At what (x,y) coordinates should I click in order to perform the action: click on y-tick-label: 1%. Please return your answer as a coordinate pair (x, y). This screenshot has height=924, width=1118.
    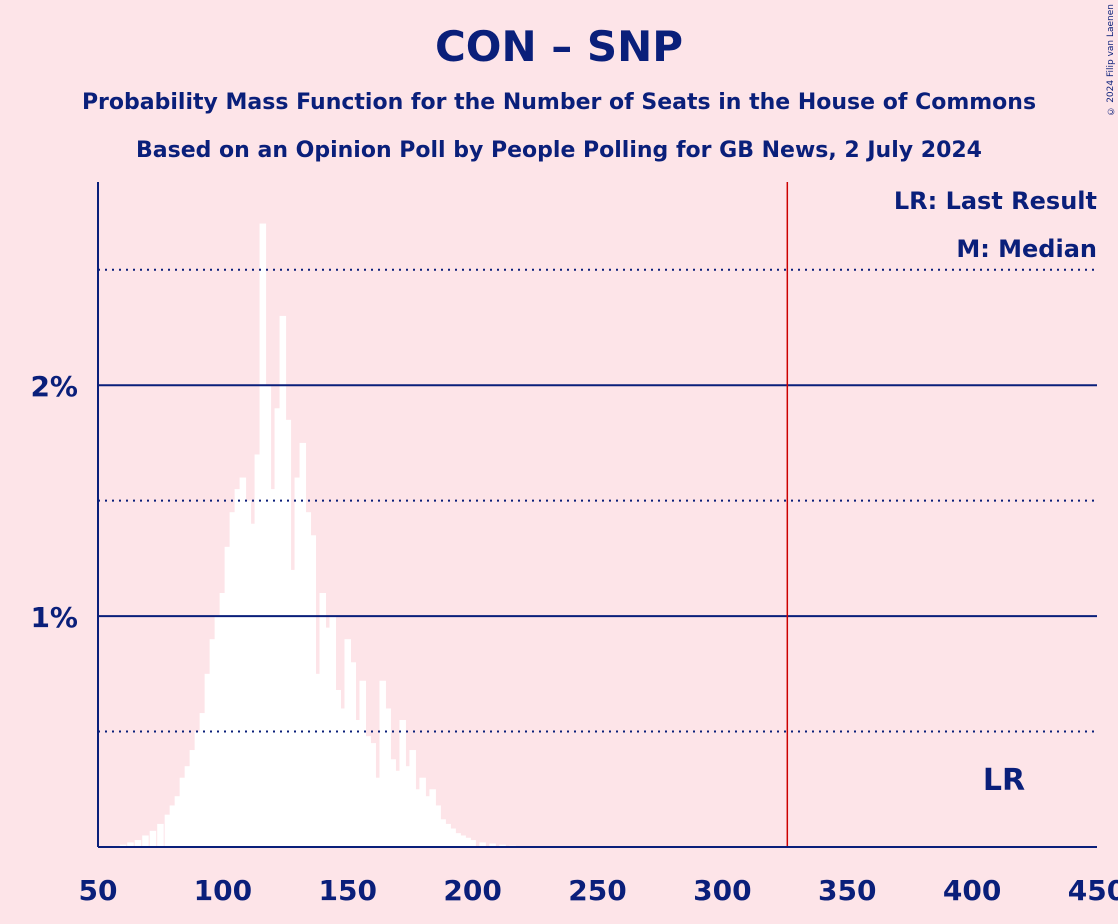
    Looking at the image, I should click on (54, 617).